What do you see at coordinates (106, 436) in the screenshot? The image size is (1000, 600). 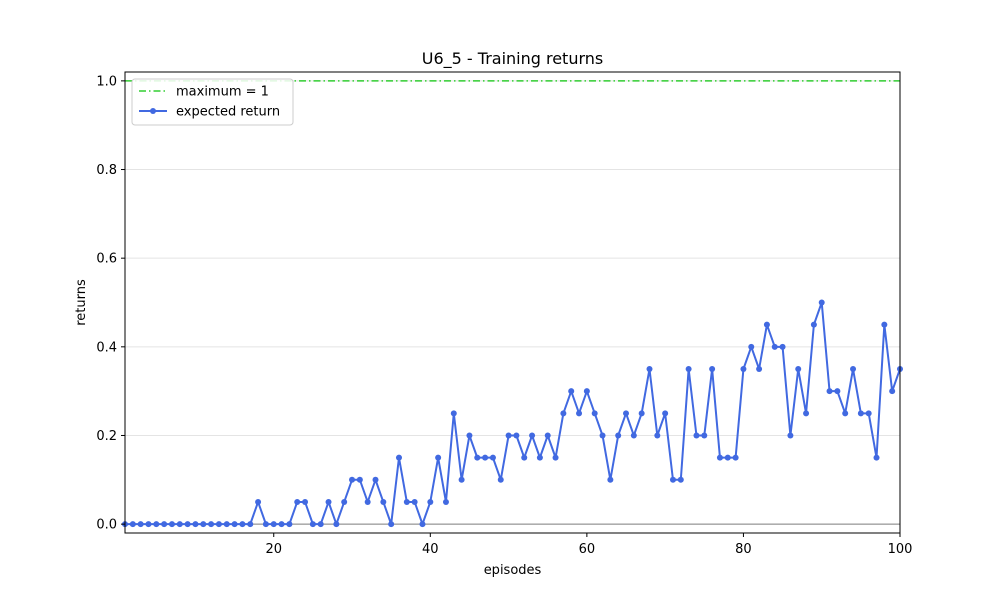 I see `y-tick-label: 0.2` at bounding box center [106, 436].